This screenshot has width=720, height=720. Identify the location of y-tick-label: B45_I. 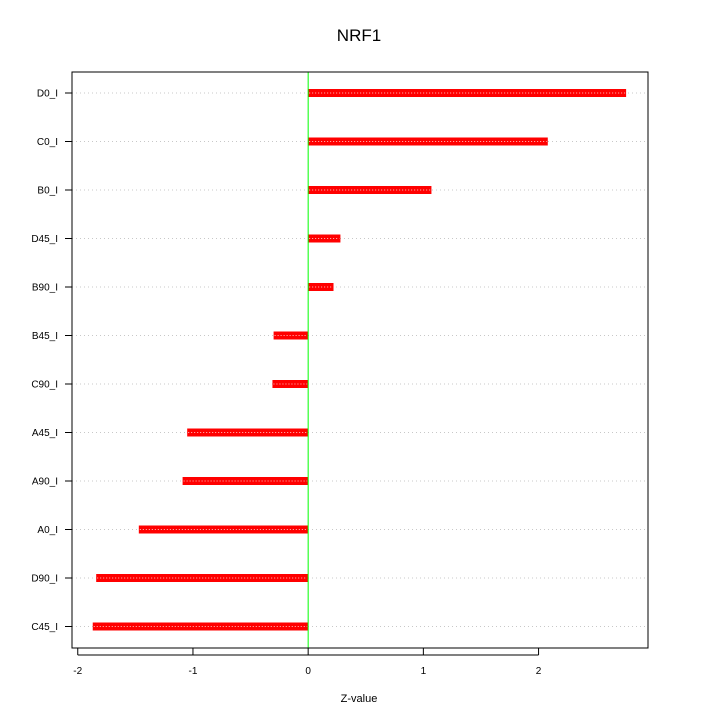
(45, 336).